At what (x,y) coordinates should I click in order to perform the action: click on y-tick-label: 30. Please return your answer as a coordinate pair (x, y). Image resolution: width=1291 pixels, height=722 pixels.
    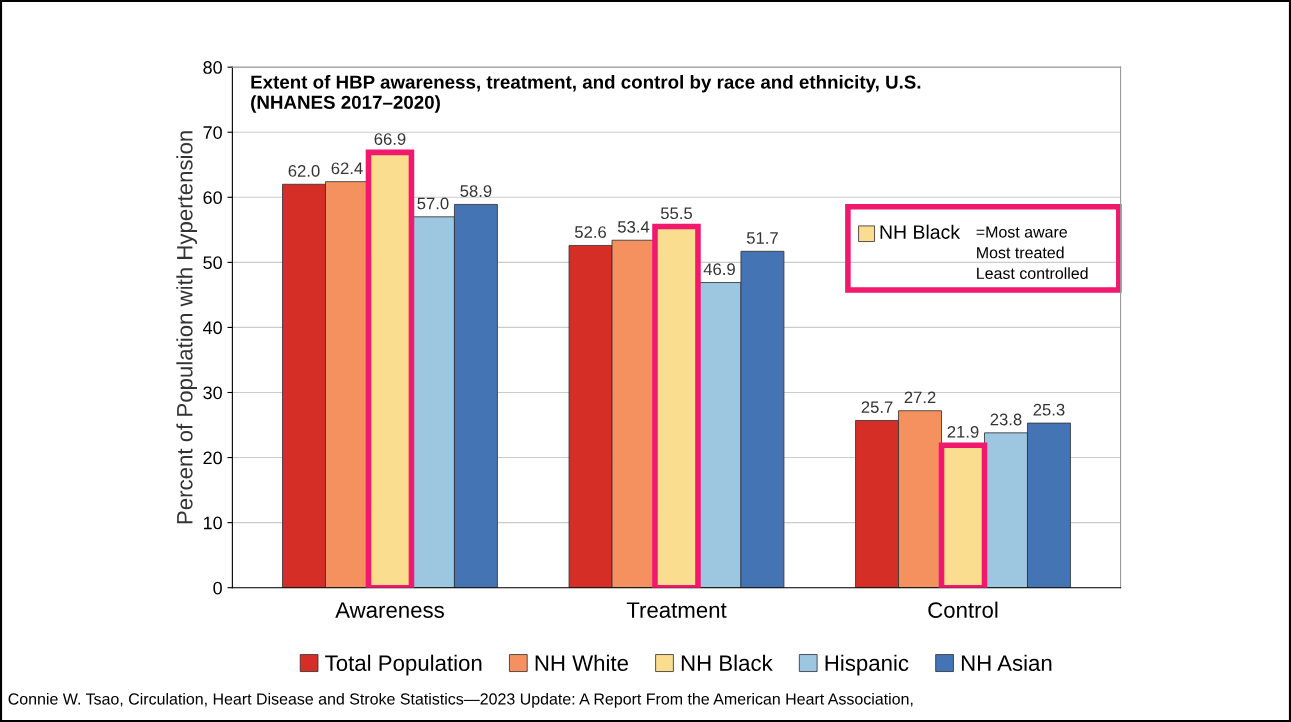
    Looking at the image, I should click on (212, 393).